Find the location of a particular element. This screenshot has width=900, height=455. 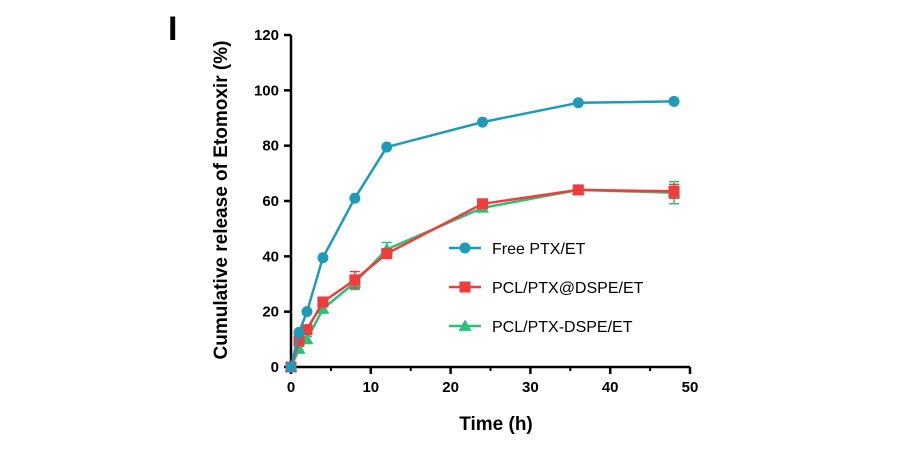

x-axis-title: Time (h) is located at coordinates (496, 424).